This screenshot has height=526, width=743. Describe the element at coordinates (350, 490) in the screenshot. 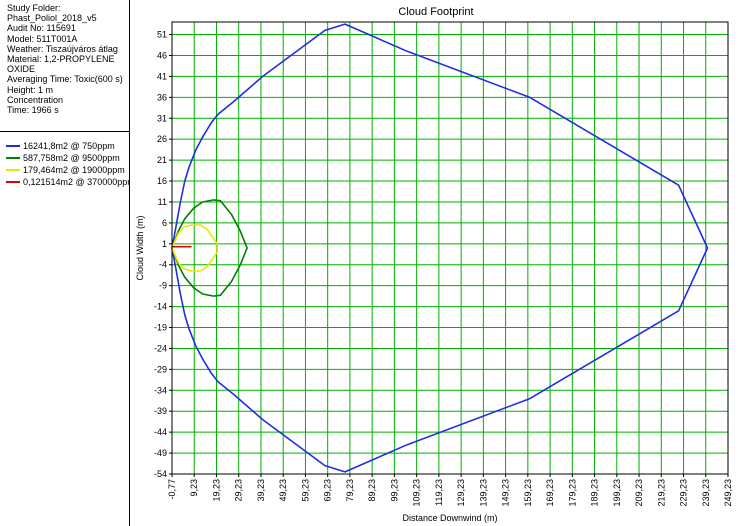

I see `x-tick-label: 79,23` at that location.